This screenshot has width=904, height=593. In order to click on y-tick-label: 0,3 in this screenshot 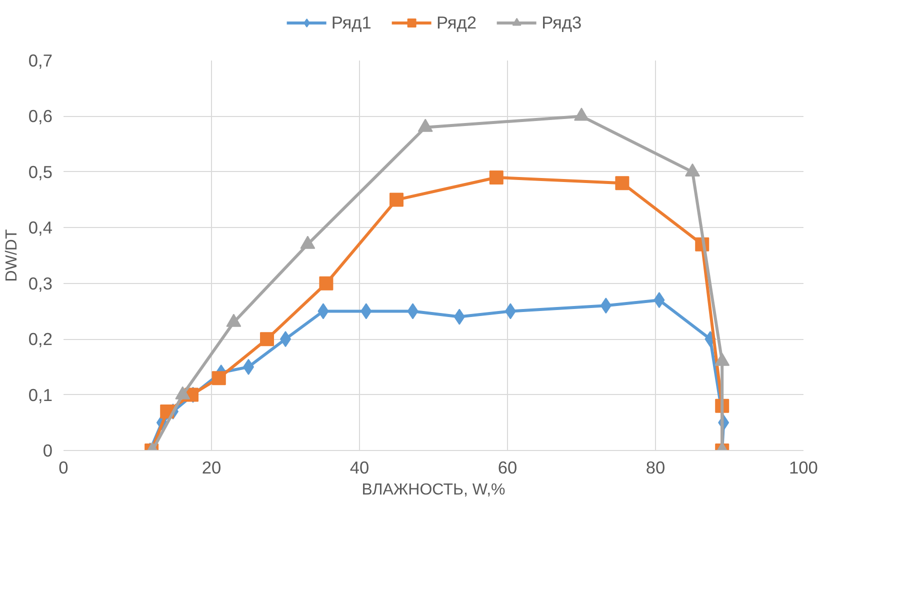, I will do `click(40, 283)`.